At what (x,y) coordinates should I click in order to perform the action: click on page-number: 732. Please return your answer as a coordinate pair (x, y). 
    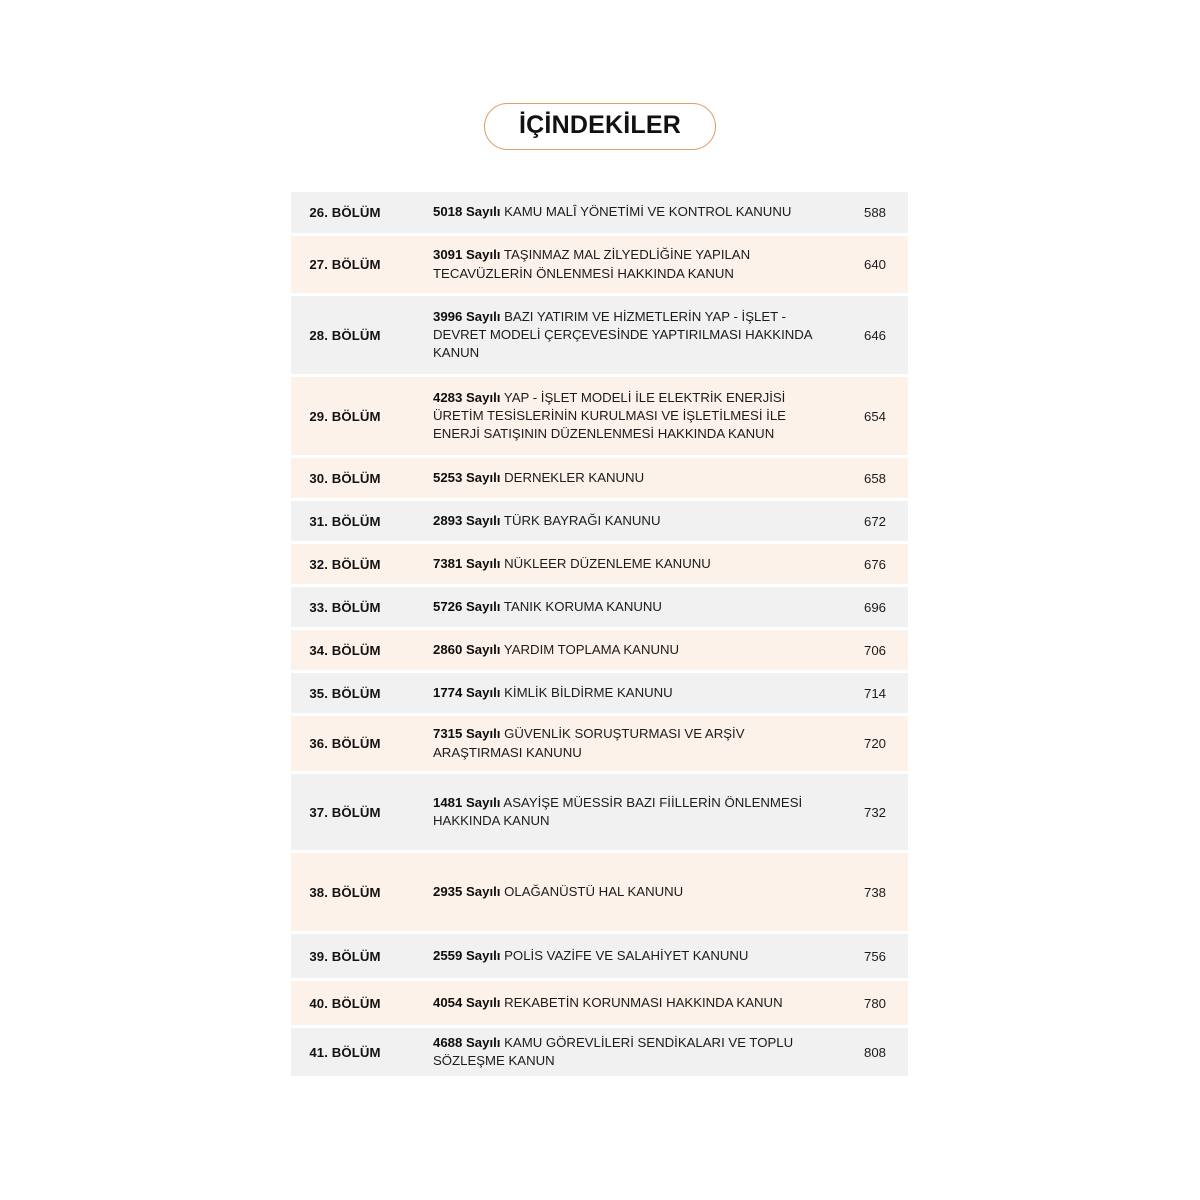
    Looking at the image, I should click on (874, 812).